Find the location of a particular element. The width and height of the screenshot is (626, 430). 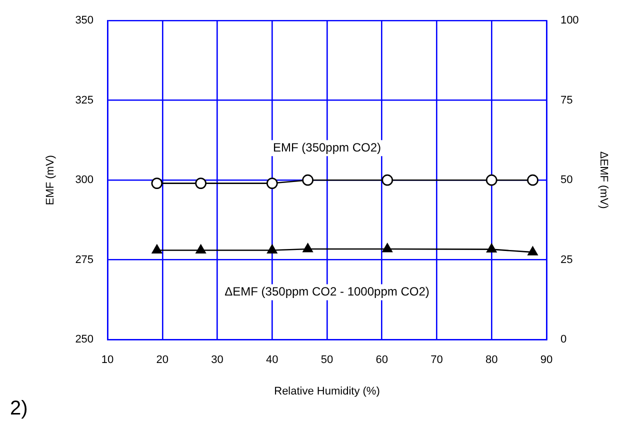

y-tick-label: 300 is located at coordinates (84, 180).